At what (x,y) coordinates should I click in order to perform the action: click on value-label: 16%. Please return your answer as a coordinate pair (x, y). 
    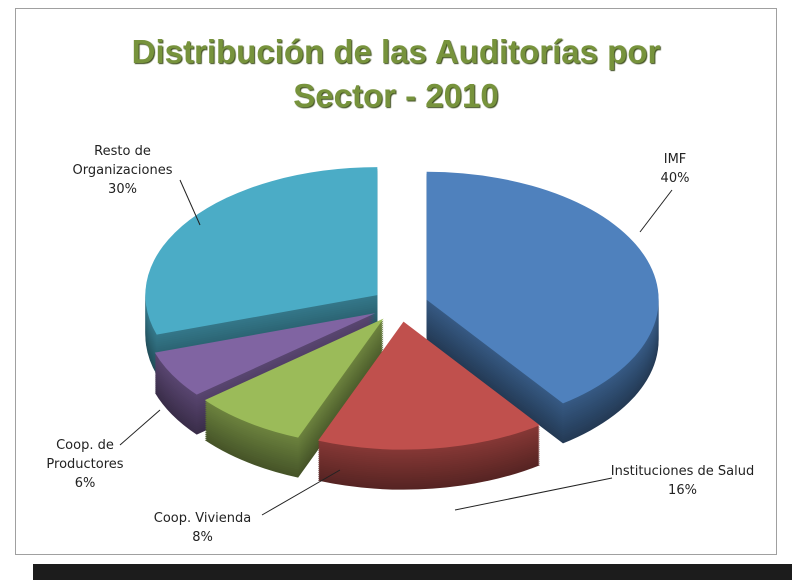
    Looking at the image, I should click on (682, 490).